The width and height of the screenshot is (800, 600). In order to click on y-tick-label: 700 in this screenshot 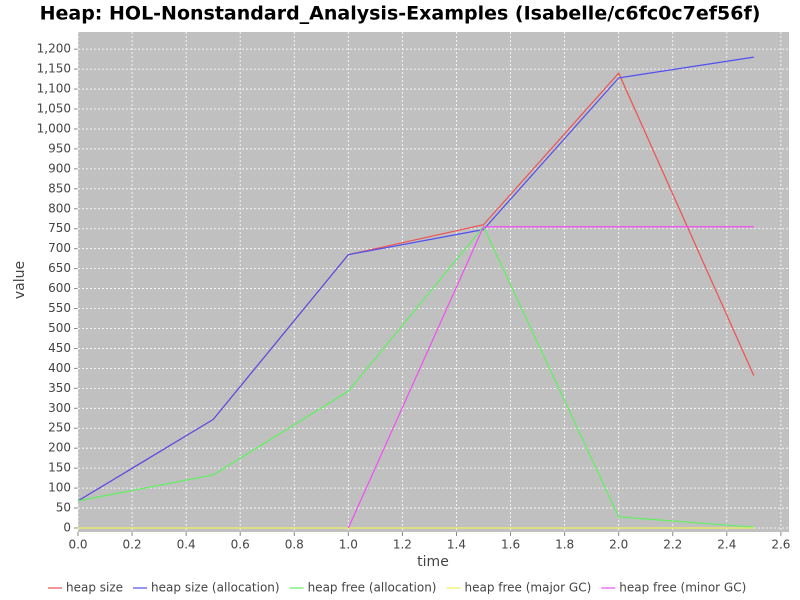, I will do `click(59, 248)`.